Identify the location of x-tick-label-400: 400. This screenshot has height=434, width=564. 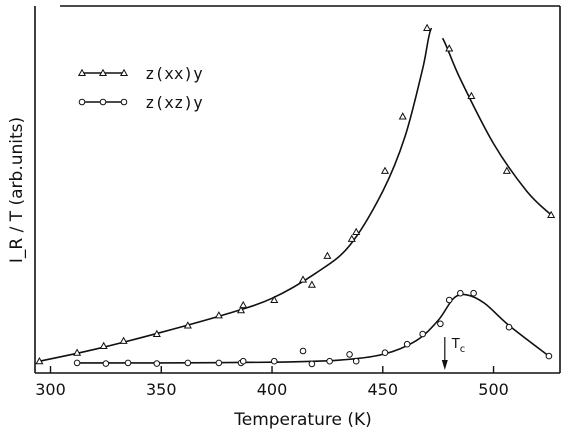
(272, 389).